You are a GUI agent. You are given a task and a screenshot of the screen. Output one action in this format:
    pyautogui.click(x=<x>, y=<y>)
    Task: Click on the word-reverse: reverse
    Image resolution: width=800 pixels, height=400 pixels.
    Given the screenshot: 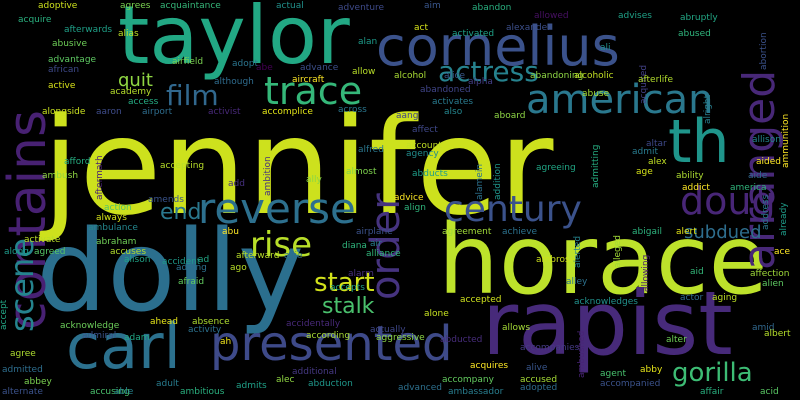 What is the action you would take?
    pyautogui.click(x=277, y=208)
    